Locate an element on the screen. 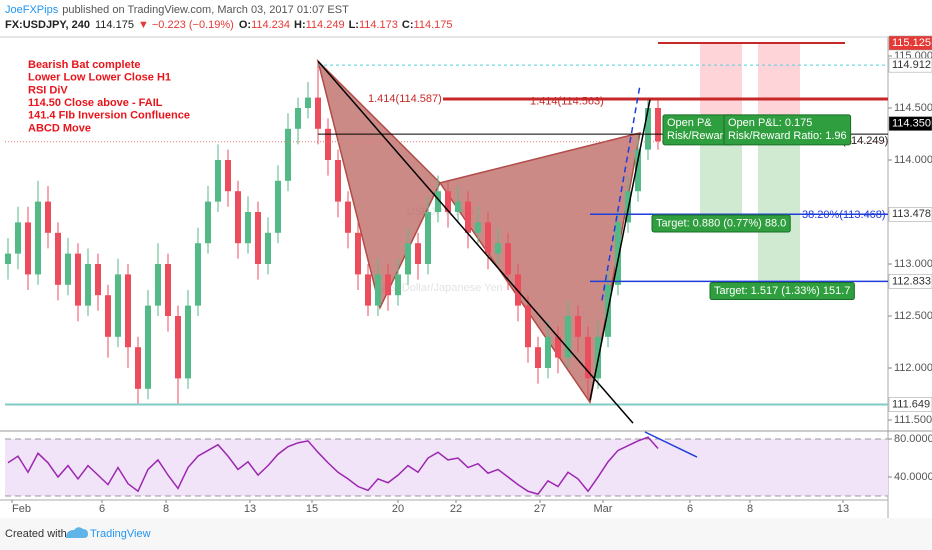  analysis-note: RSI DiV is located at coordinates (48, 90).